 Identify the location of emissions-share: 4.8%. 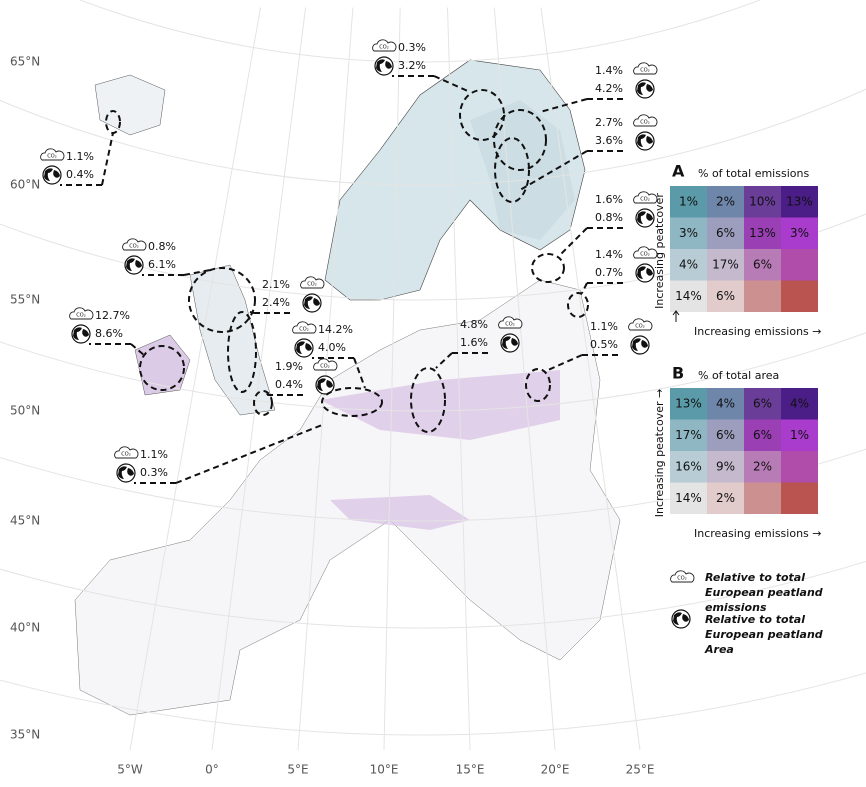
(474, 324).